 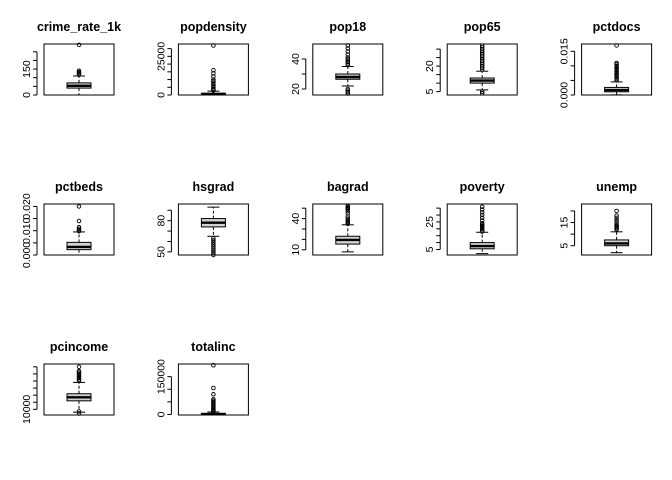 I want to click on y-tick-label: 10000, so click(x=27, y=409).